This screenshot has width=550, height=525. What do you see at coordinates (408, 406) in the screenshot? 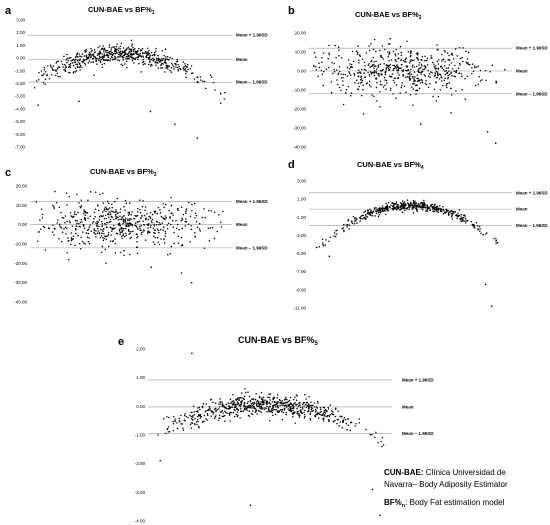
I see `reference-line-label: Mean` at bounding box center [408, 406].